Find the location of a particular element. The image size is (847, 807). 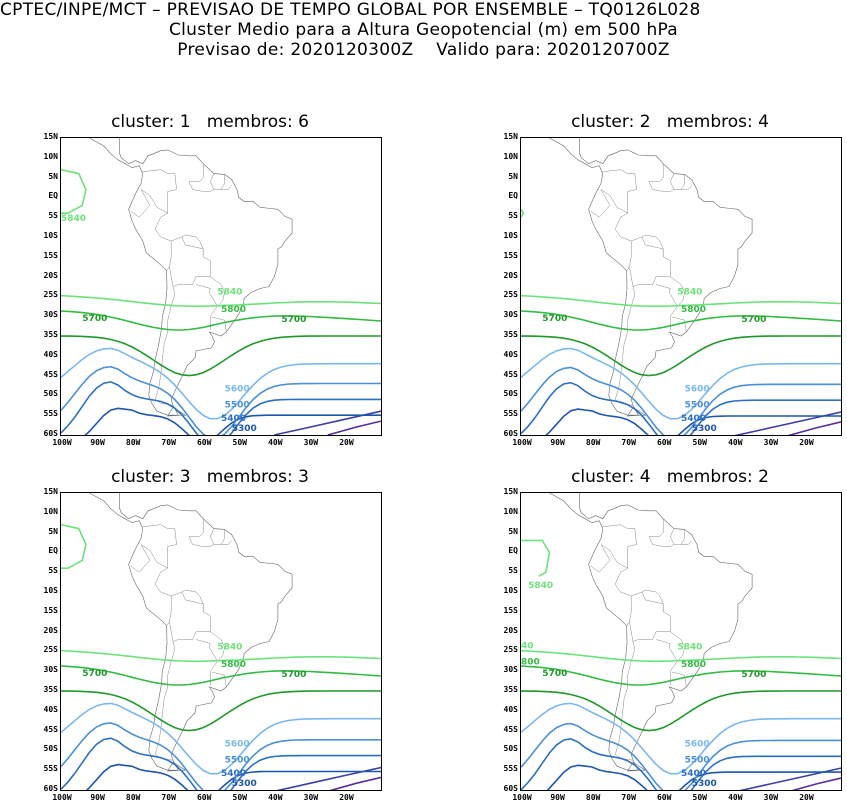

x-tick-label: 100W is located at coordinates (522, 442).